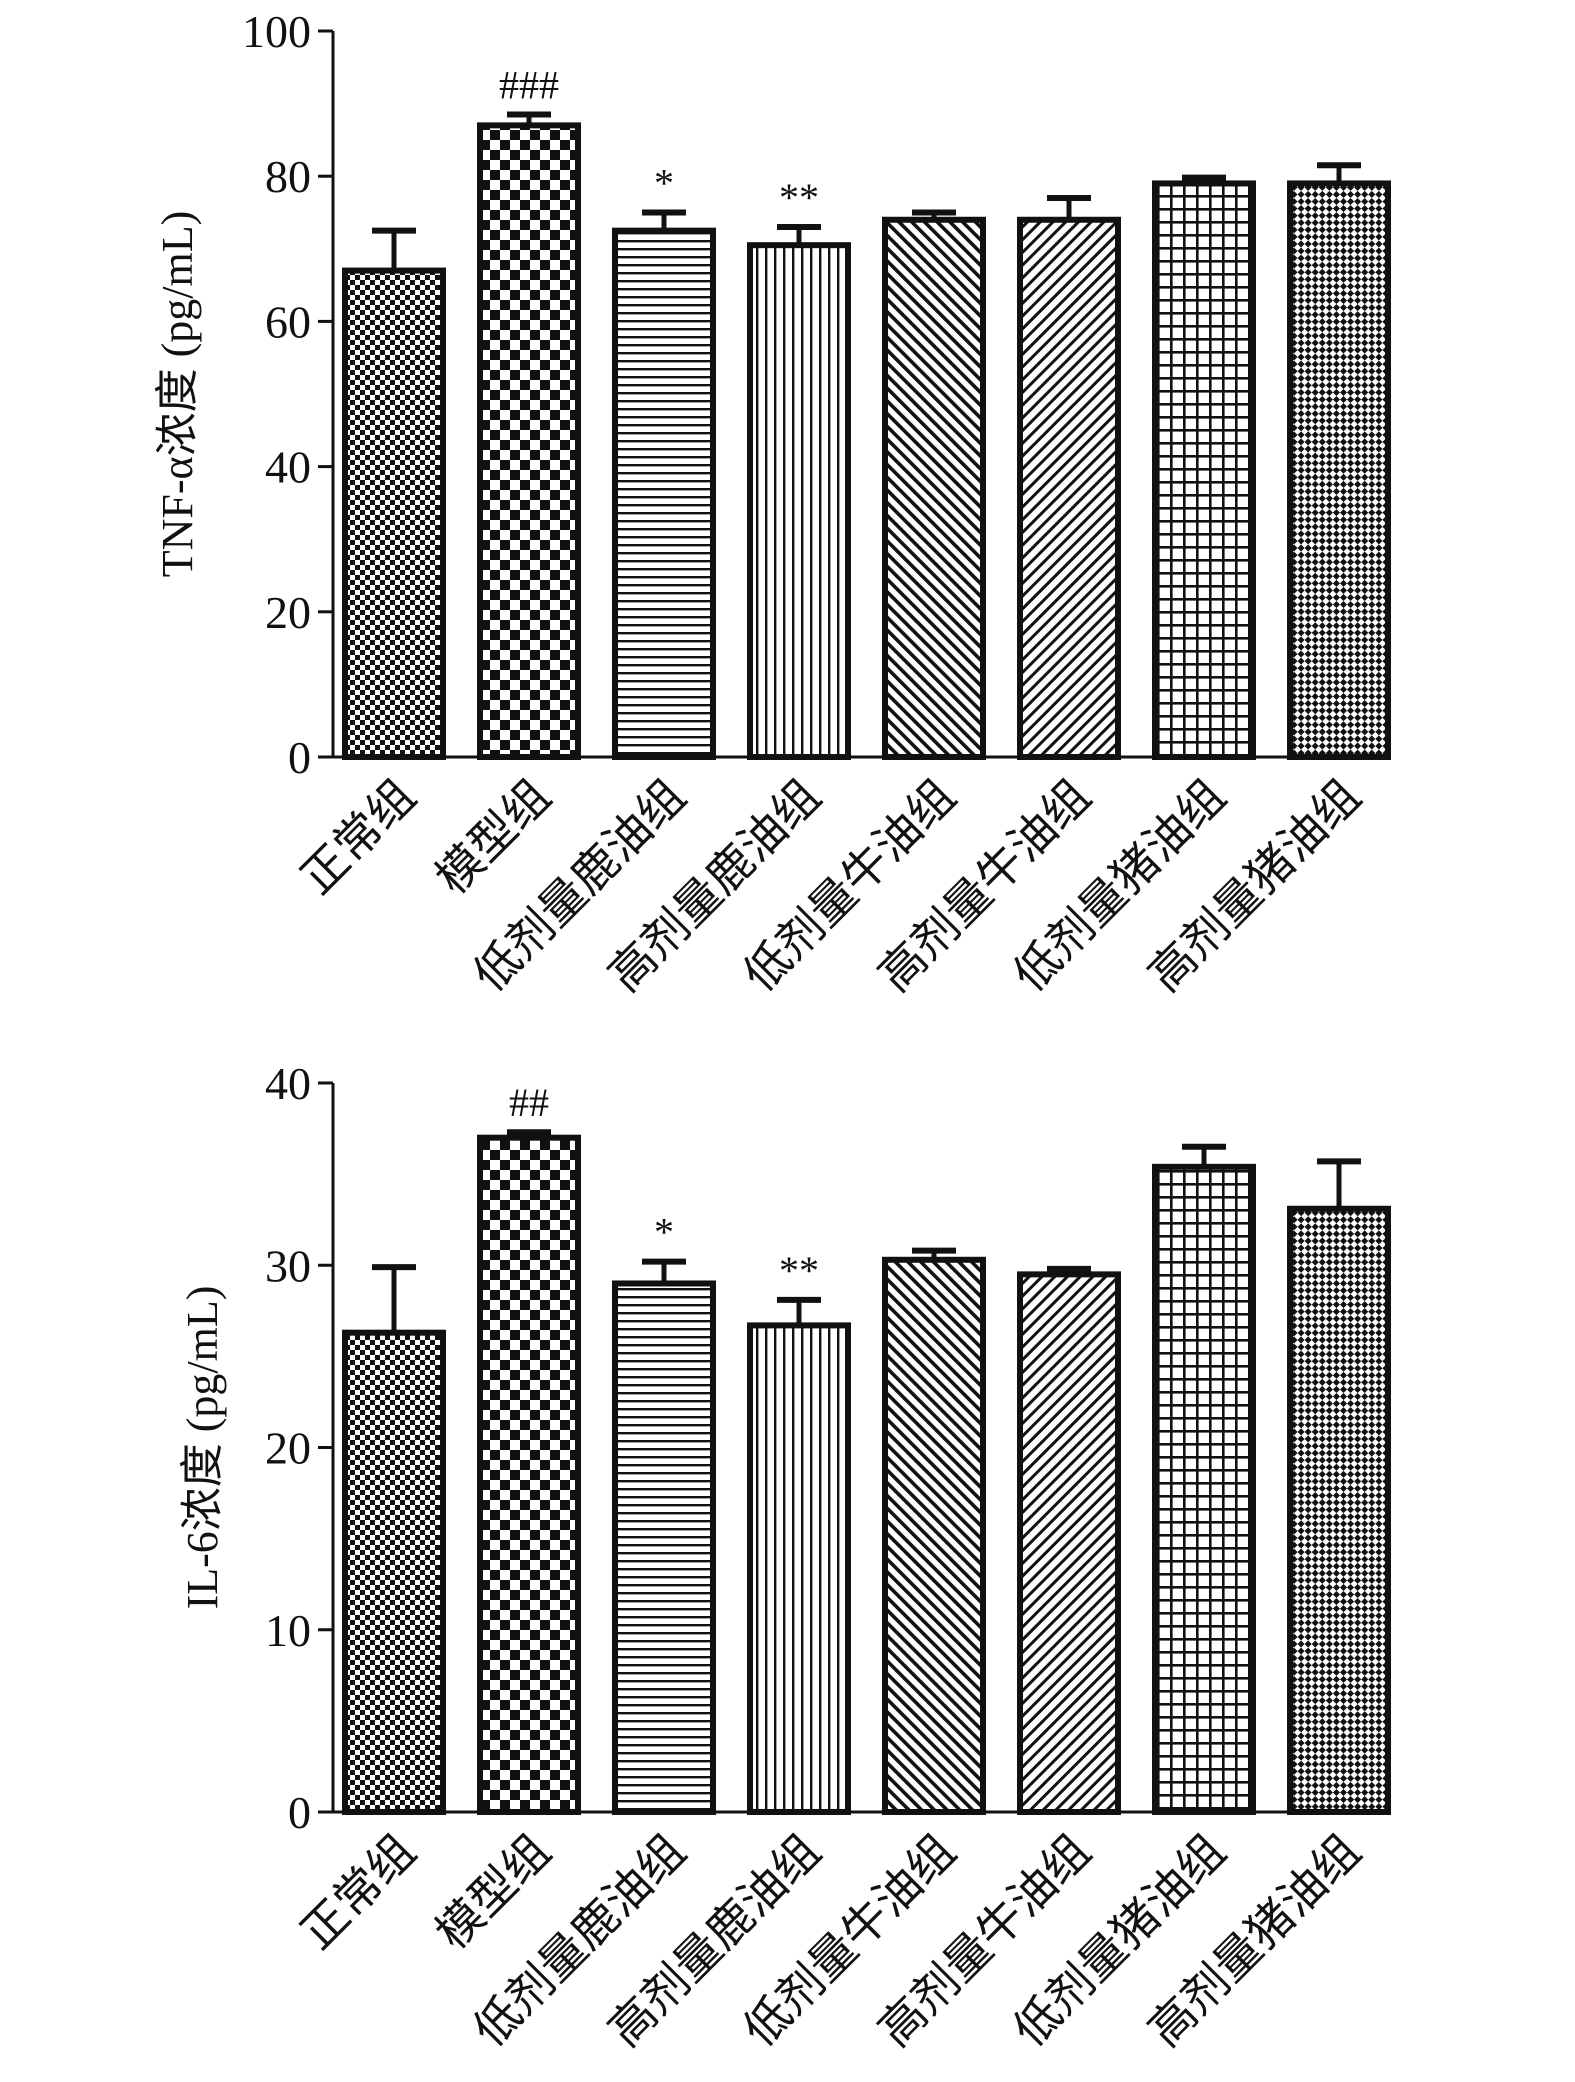 The width and height of the screenshot is (1575, 2082). What do you see at coordinates (202, 1448) in the screenshot?
I see `y-axis-title: IL-6浓度 (pg/mL)` at bounding box center [202, 1448].